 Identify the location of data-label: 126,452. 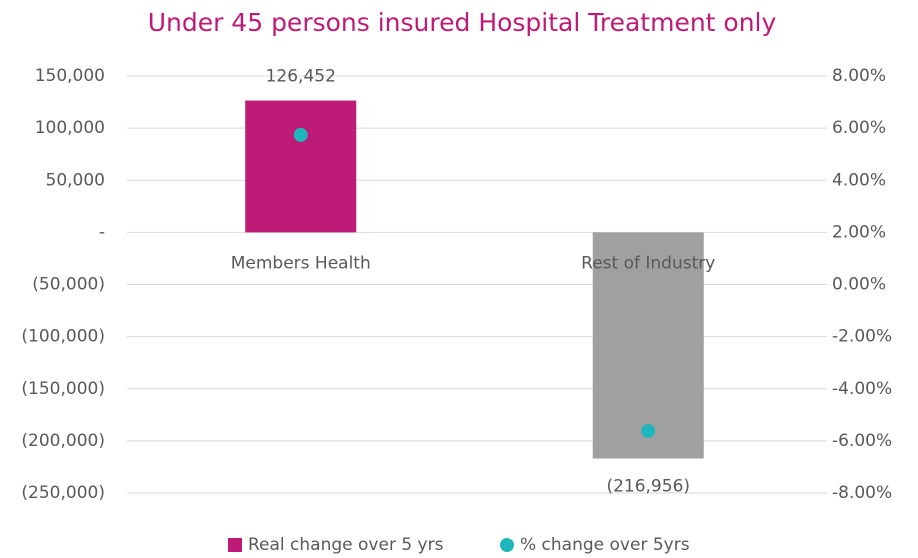
(301, 77).